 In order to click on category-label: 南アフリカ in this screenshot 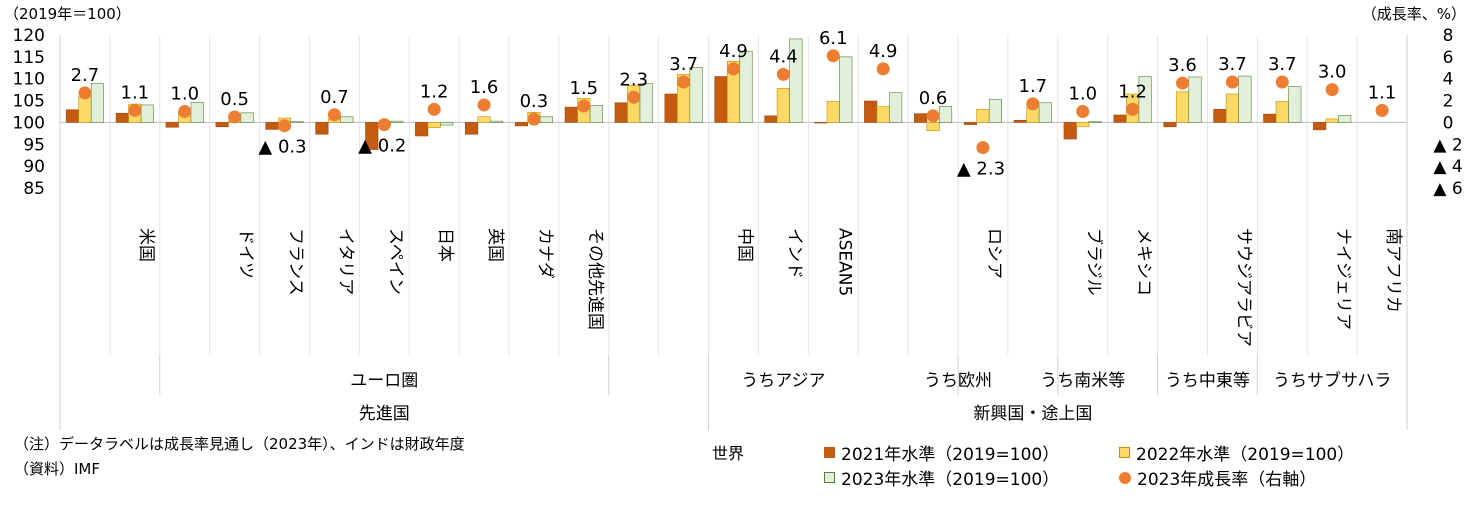, I will do `click(1393, 270)`.